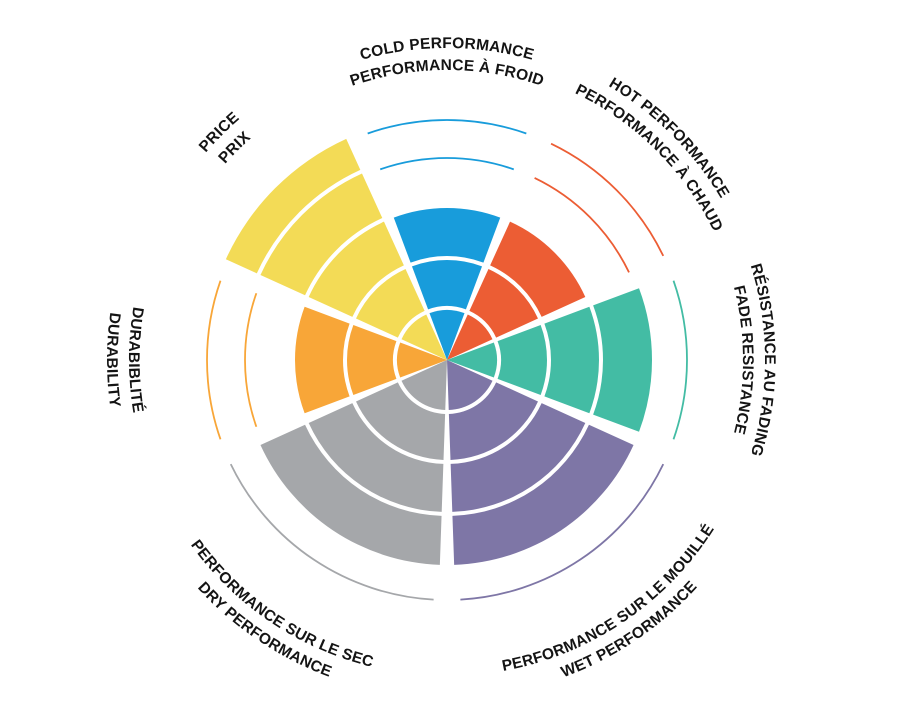 The width and height of the screenshot is (900, 720). What do you see at coordinates (630, 629) in the screenshot?
I see `wet-performance-label-line2: WET PERFORMANCE` at bounding box center [630, 629].